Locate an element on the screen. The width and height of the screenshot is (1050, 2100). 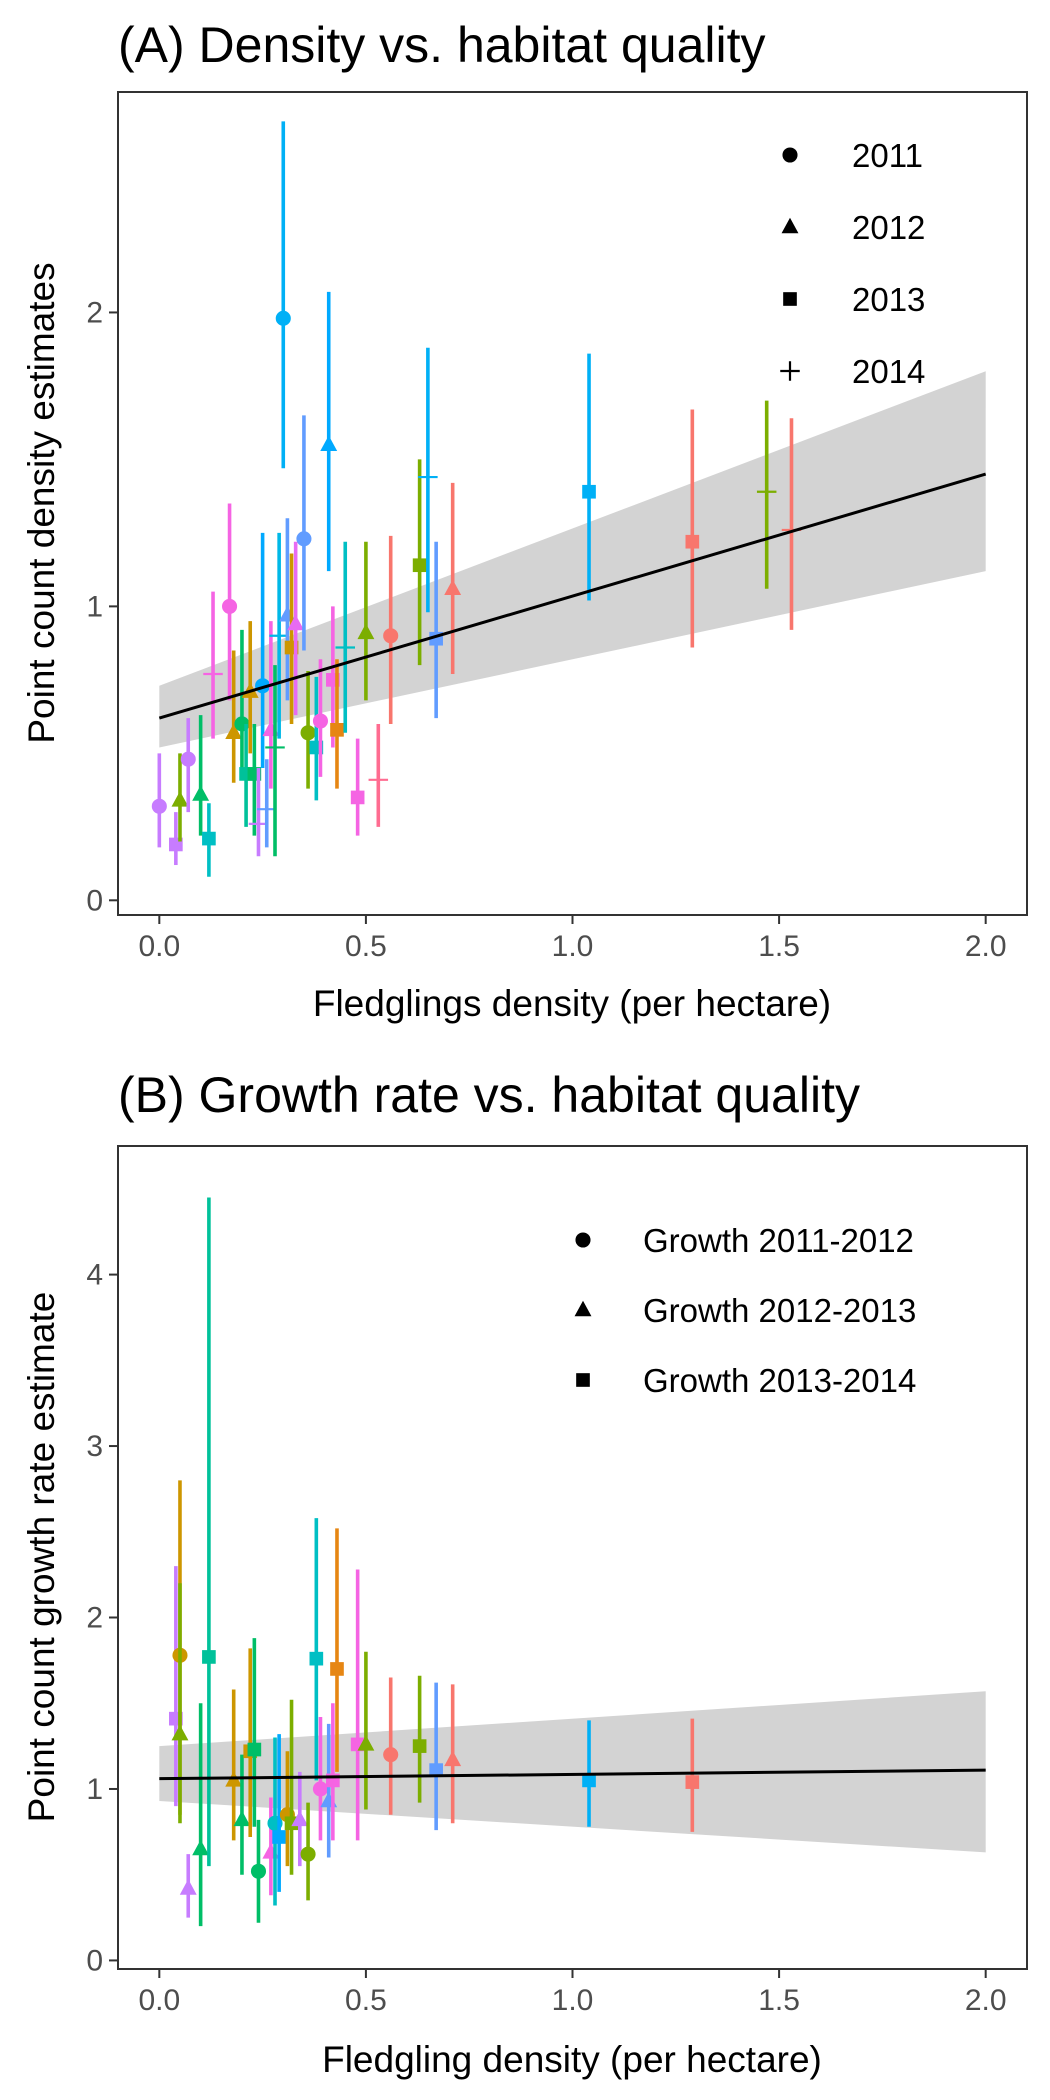
legend-label: 2013 is located at coordinates (888, 299).